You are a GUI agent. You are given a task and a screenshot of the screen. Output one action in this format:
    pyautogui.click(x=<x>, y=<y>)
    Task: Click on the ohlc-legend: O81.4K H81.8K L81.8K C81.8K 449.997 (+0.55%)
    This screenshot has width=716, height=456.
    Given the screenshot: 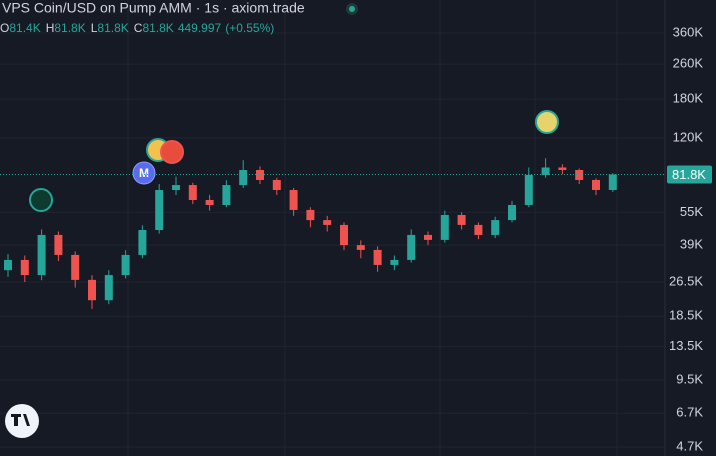 What is the action you would take?
    pyautogui.click(x=137, y=28)
    